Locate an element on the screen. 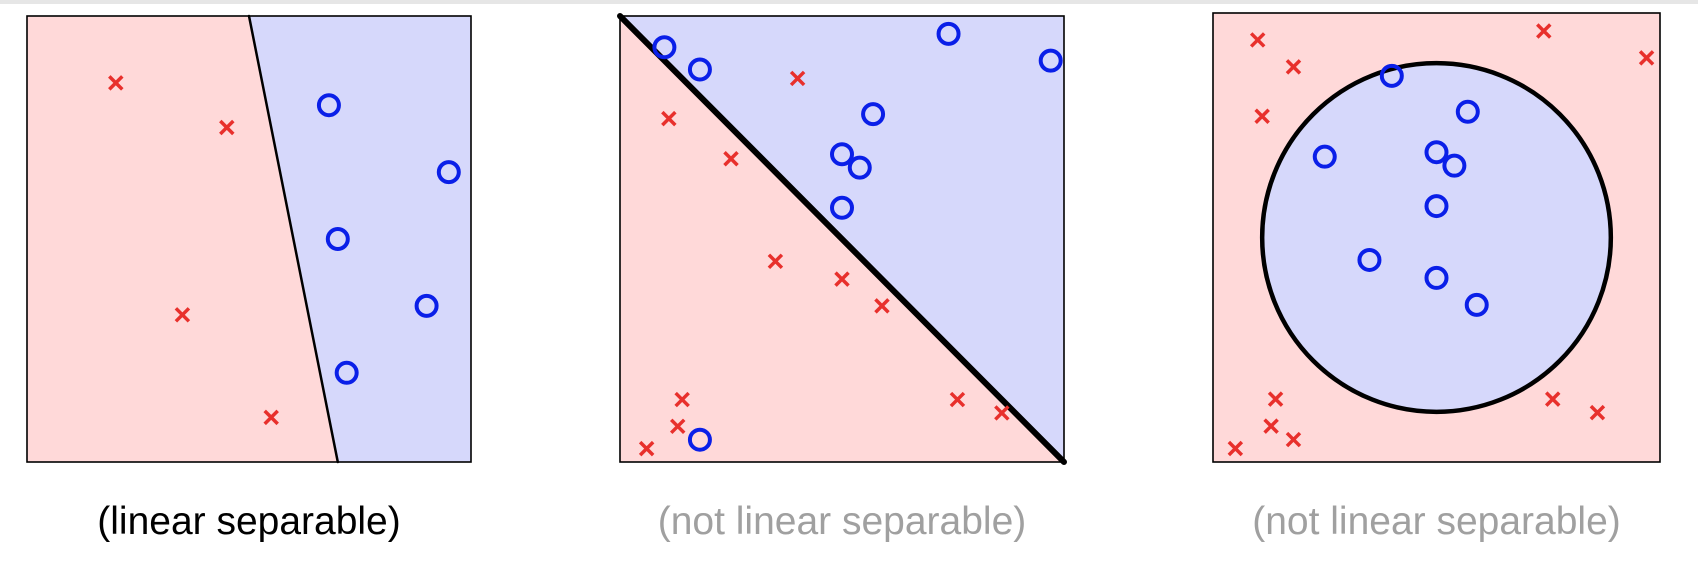  caption-not-linear-separable-circle: (not linear separable) is located at coordinates (1436, 521).